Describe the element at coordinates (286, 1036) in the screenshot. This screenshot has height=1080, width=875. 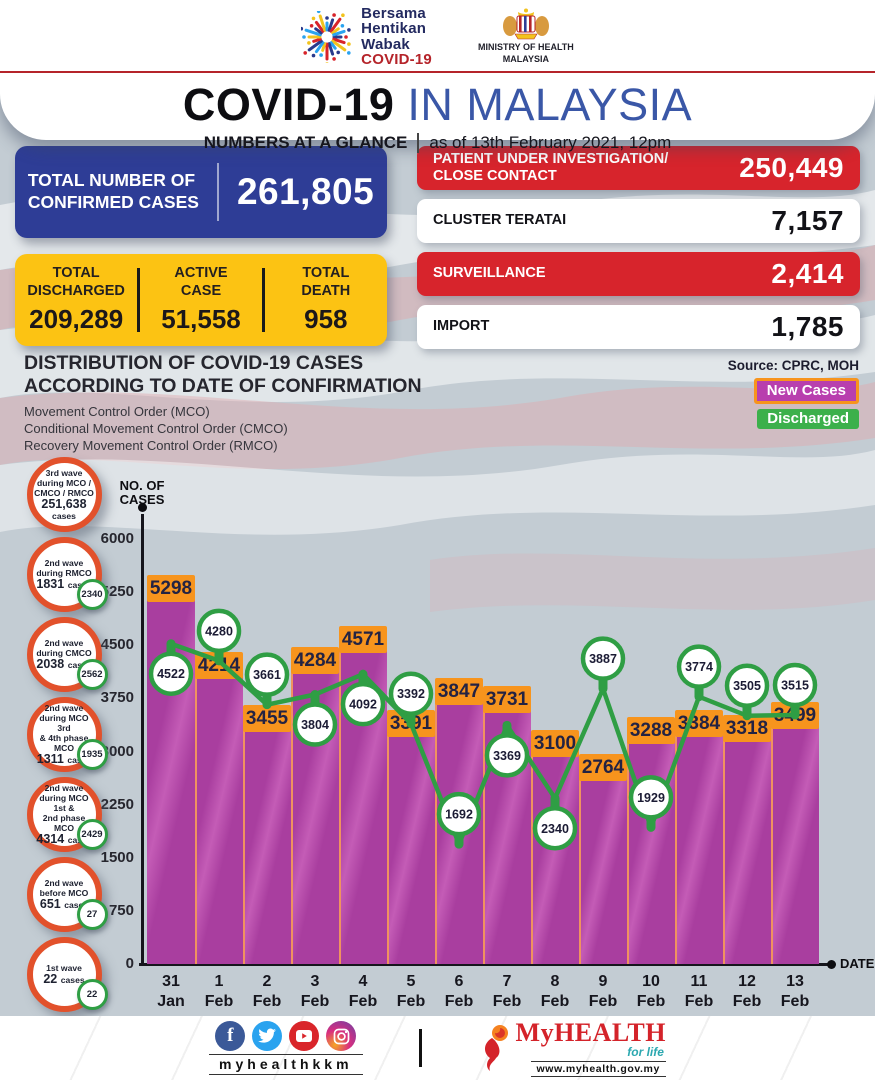
I see `social-icons: f` at that location.